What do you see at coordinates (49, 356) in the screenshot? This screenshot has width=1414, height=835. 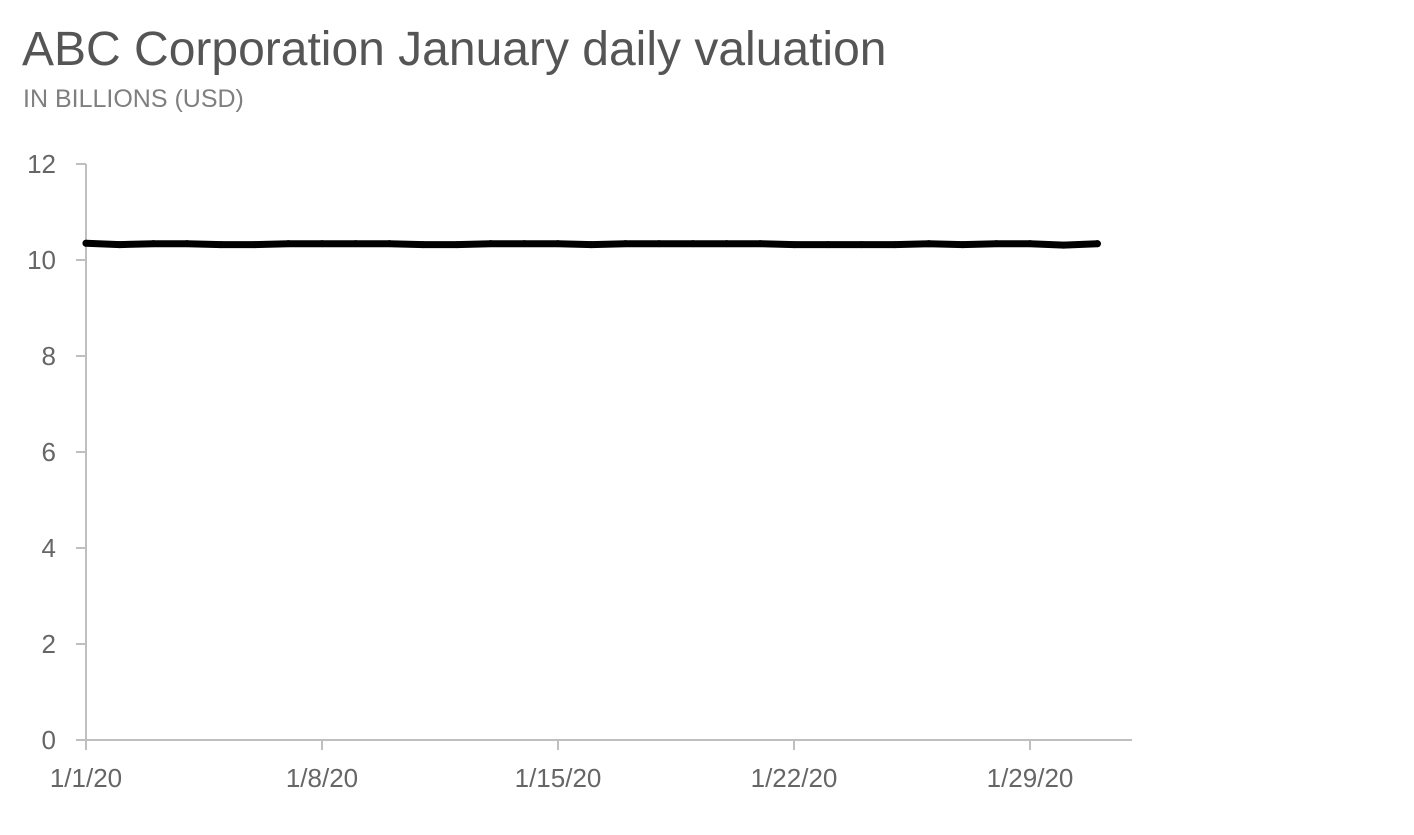 I see `y-tick-label: 8` at bounding box center [49, 356].